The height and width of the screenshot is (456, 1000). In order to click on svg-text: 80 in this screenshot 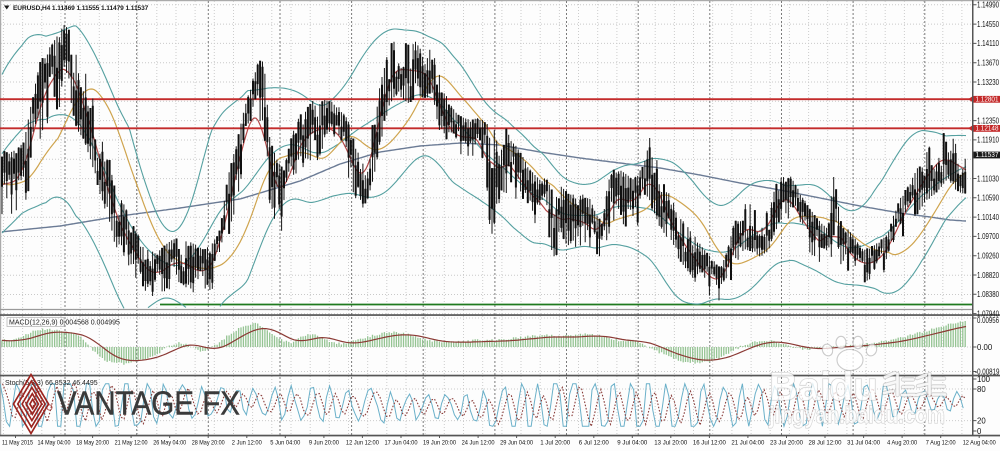, I will do `click(981, 389)`.